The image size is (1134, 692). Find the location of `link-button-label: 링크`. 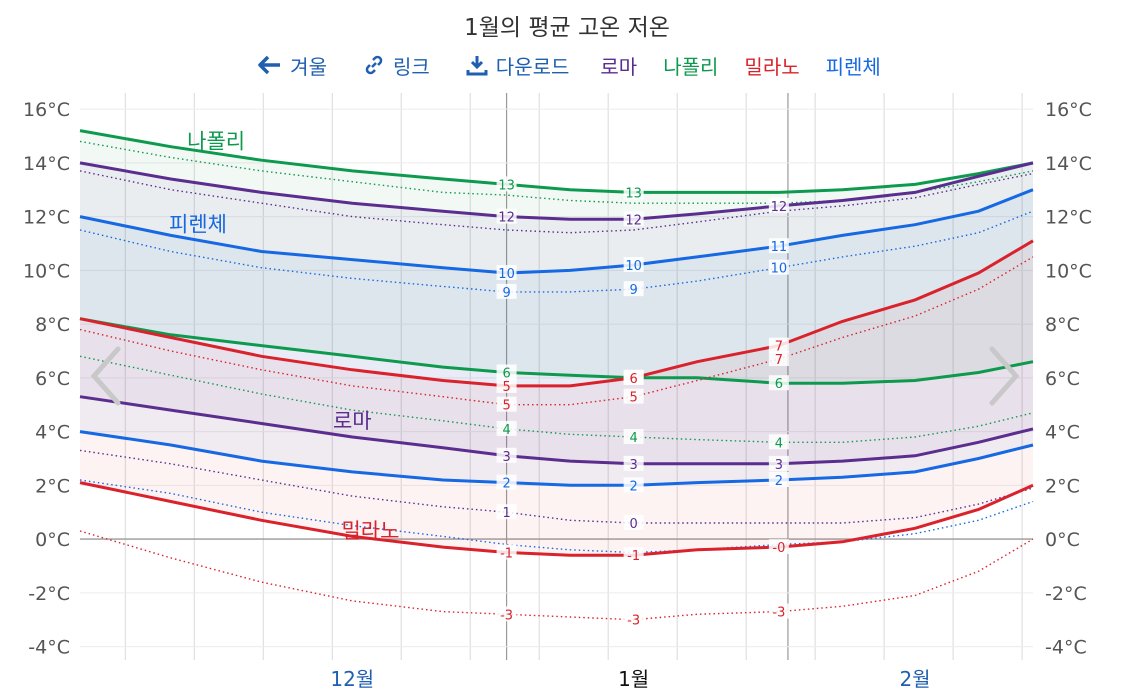

link-button-label: 링크 is located at coordinates (411, 66).